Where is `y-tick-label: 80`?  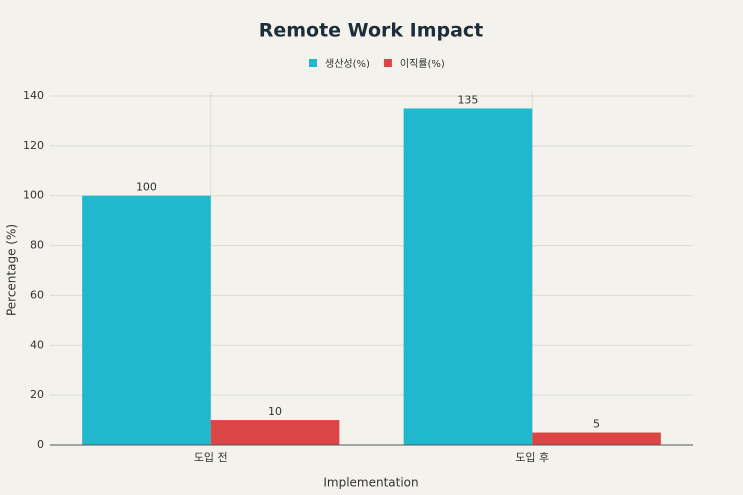
y-tick-label: 80 is located at coordinates (37, 245).